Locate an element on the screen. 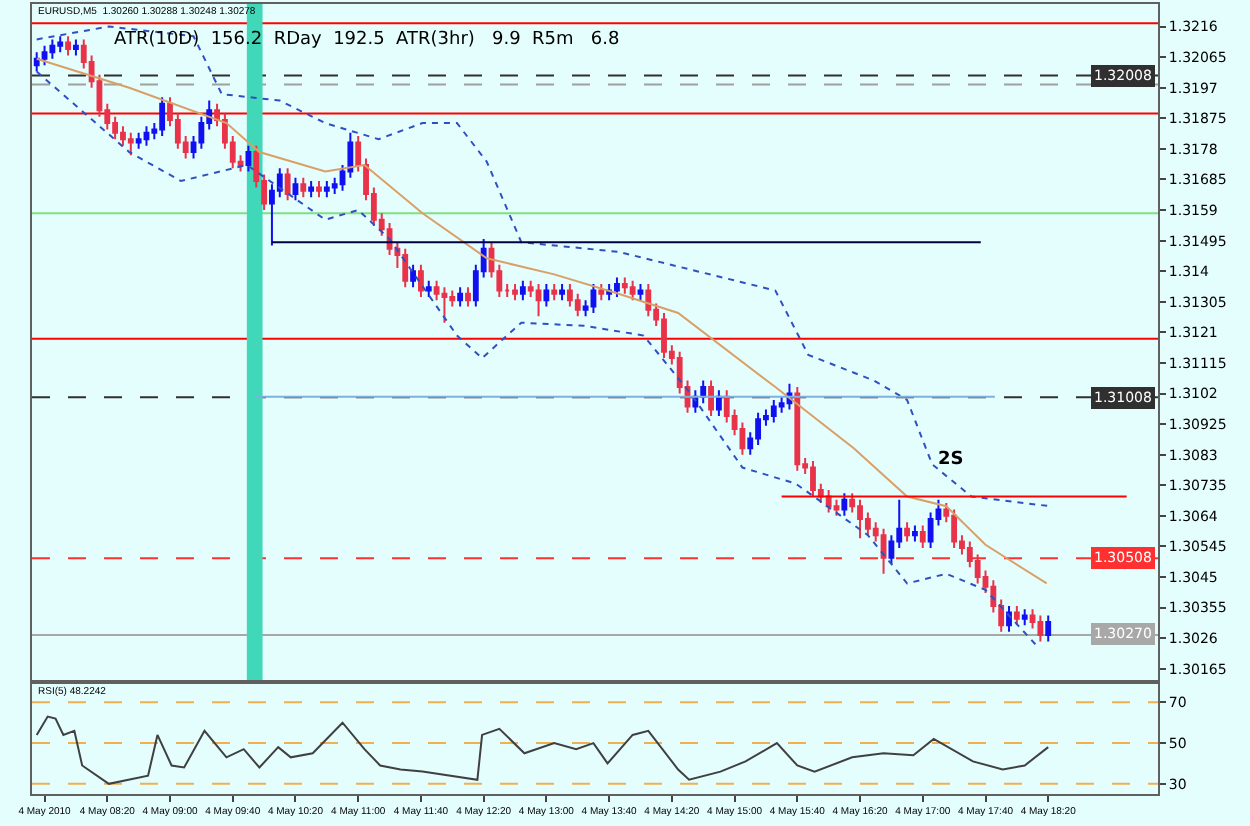  line-series is located at coordinates (542, 750).